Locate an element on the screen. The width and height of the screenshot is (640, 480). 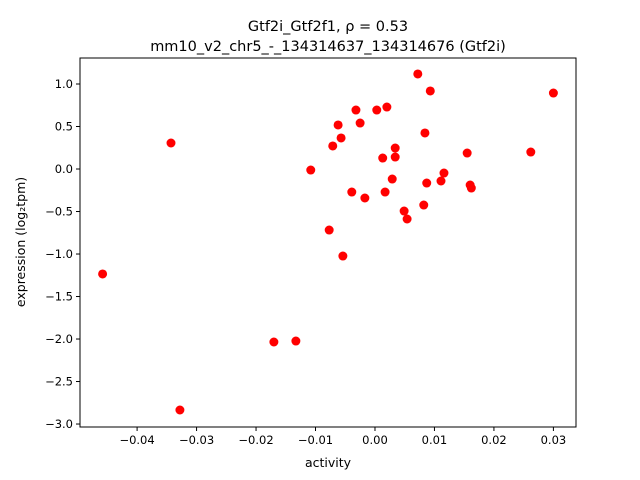
x-axis-label: activity is located at coordinates (328, 462).